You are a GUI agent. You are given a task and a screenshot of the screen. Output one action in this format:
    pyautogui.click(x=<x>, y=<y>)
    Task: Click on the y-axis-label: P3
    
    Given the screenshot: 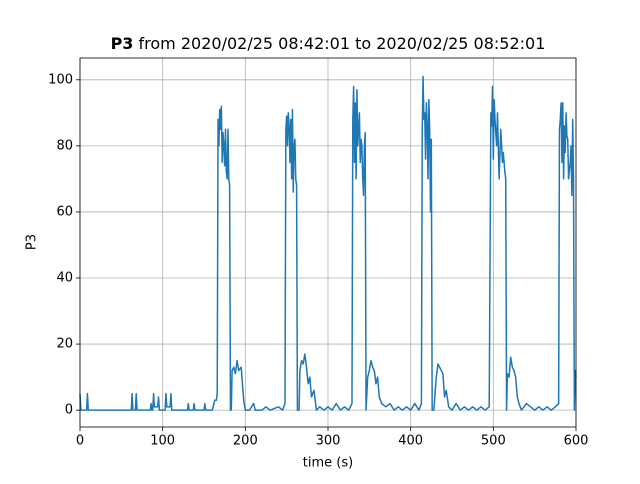 What is the action you would take?
    pyautogui.click(x=32, y=242)
    